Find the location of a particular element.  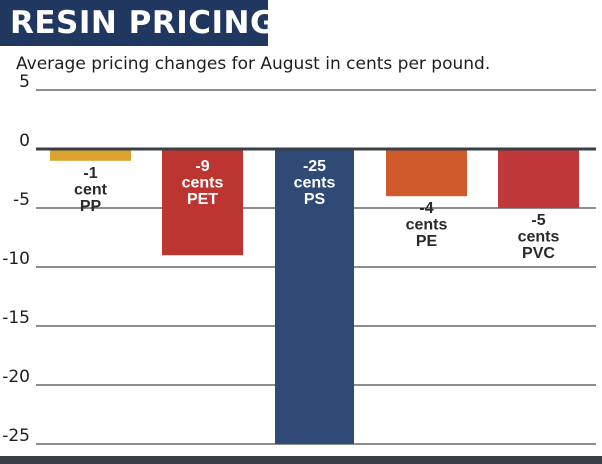

y-tick-label: -25 is located at coordinates (16, 436).